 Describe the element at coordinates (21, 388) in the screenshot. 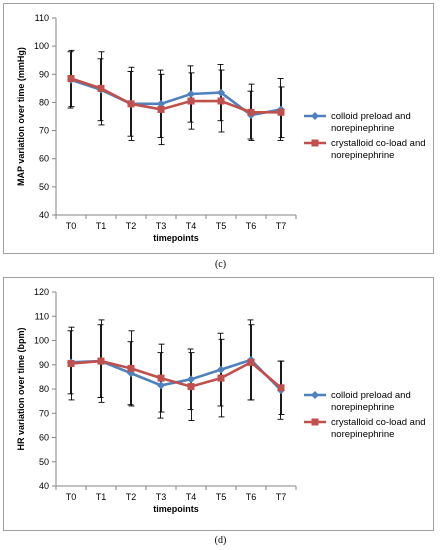

I see `y-axis-title: HR variation over time (bpm)` at that location.